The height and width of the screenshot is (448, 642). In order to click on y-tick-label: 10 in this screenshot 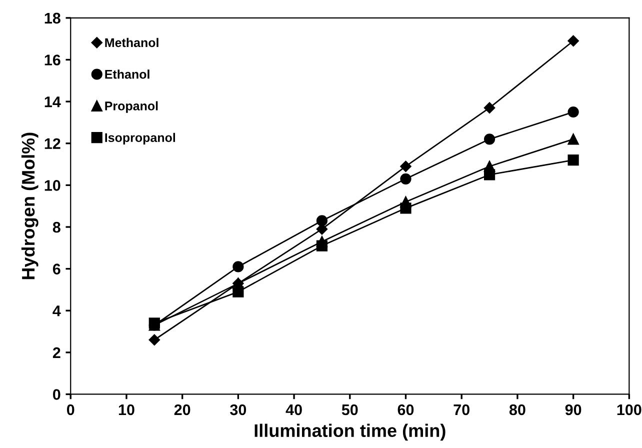, I will do `click(52, 185)`.